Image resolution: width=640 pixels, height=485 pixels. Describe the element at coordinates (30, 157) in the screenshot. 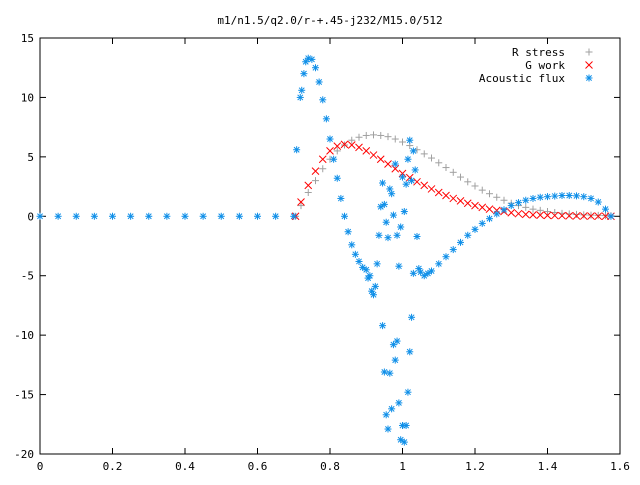

I see `y-tick-label: 5` at that location.